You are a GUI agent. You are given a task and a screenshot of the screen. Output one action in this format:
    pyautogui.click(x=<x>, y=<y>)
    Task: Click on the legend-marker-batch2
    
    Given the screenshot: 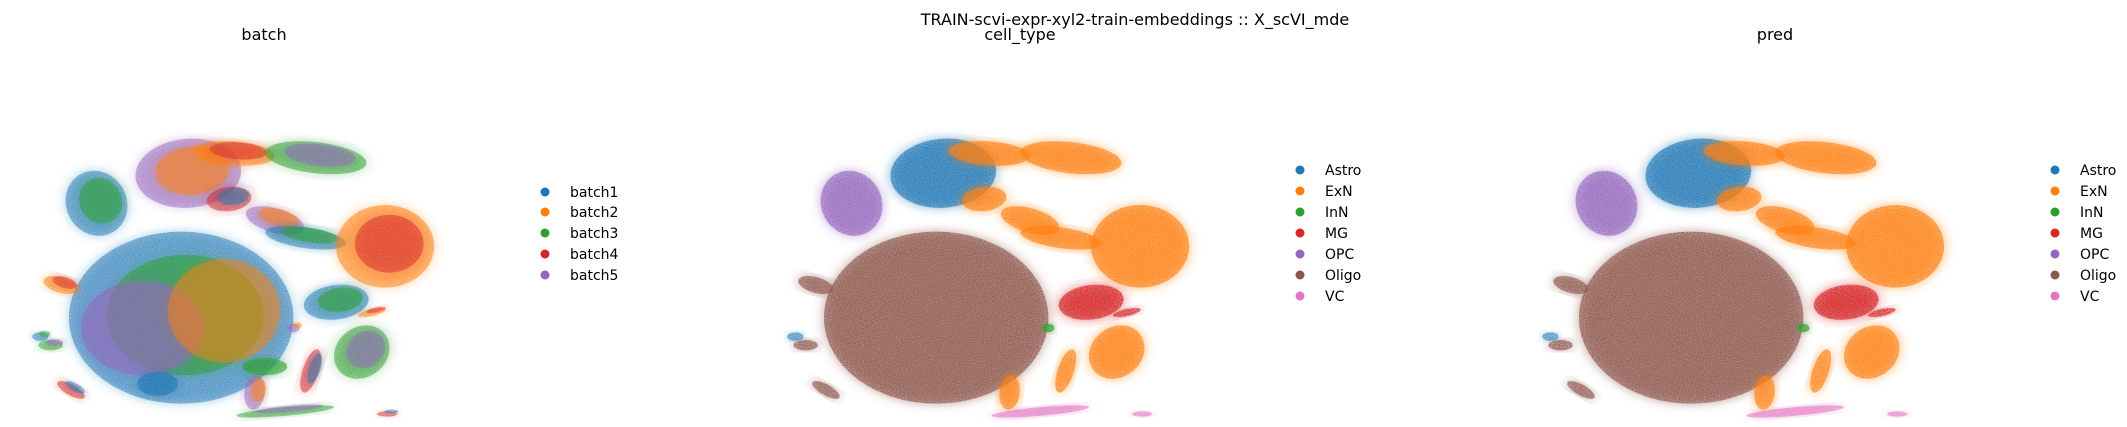 What is the action you would take?
    pyautogui.click(x=545, y=212)
    